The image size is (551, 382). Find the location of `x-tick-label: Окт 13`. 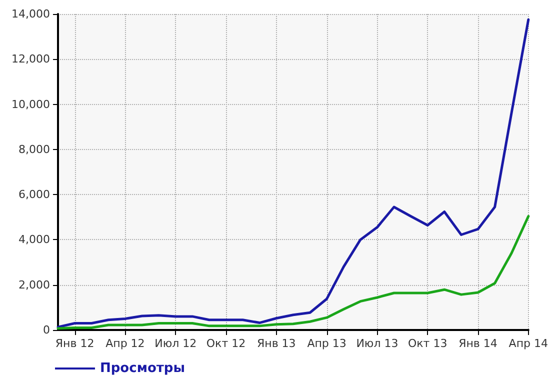

x-tick-label: Окт 13 is located at coordinates (428, 343).